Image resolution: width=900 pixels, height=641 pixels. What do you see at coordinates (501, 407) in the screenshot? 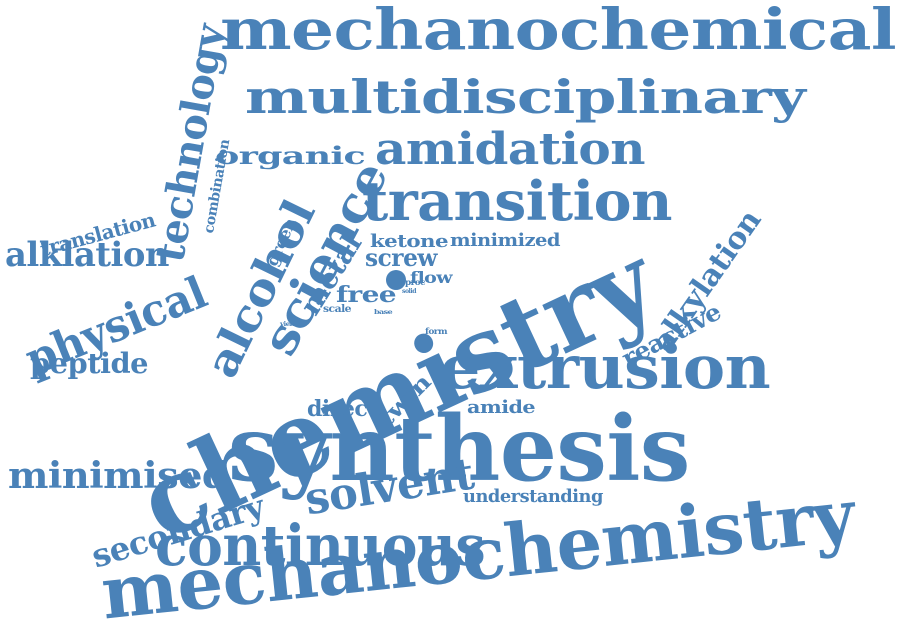
I see `word-amide: amide` at bounding box center [501, 407].